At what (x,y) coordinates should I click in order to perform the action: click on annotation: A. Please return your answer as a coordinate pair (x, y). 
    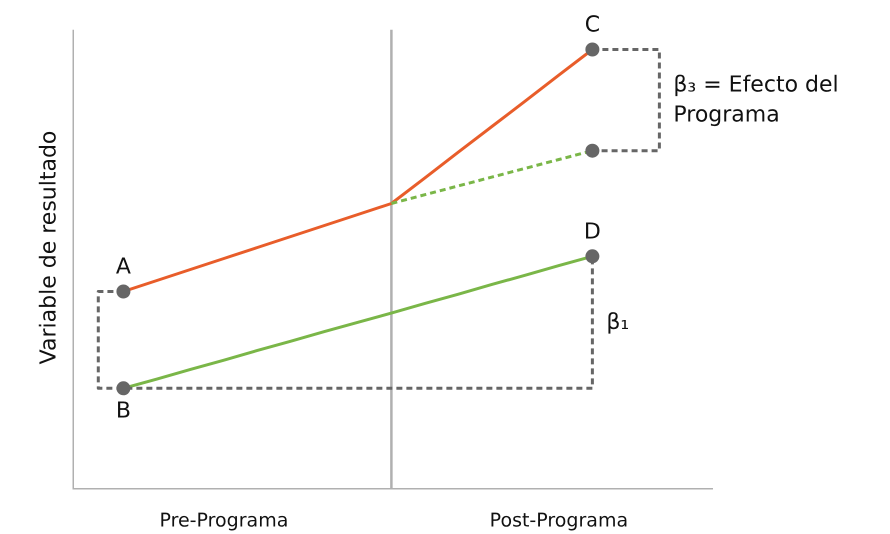
    Looking at the image, I should click on (123, 267).